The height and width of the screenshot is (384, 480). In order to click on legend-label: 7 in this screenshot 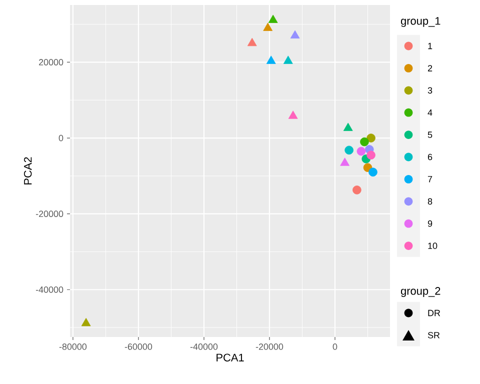, I will do `click(430, 179)`.